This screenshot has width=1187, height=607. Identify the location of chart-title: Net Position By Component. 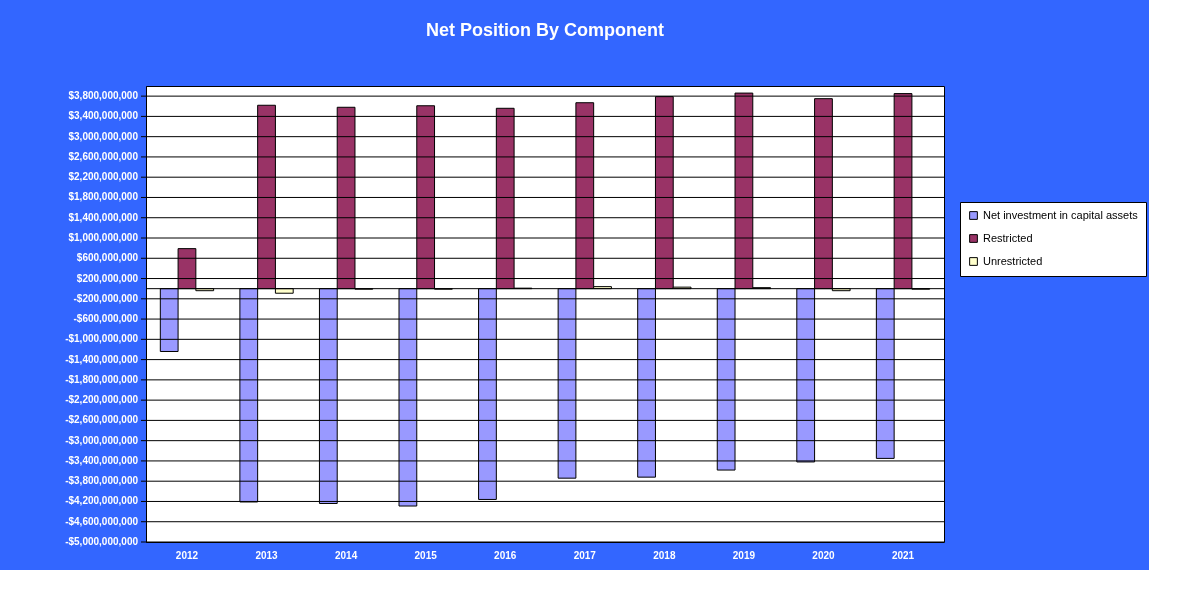
(545, 30).